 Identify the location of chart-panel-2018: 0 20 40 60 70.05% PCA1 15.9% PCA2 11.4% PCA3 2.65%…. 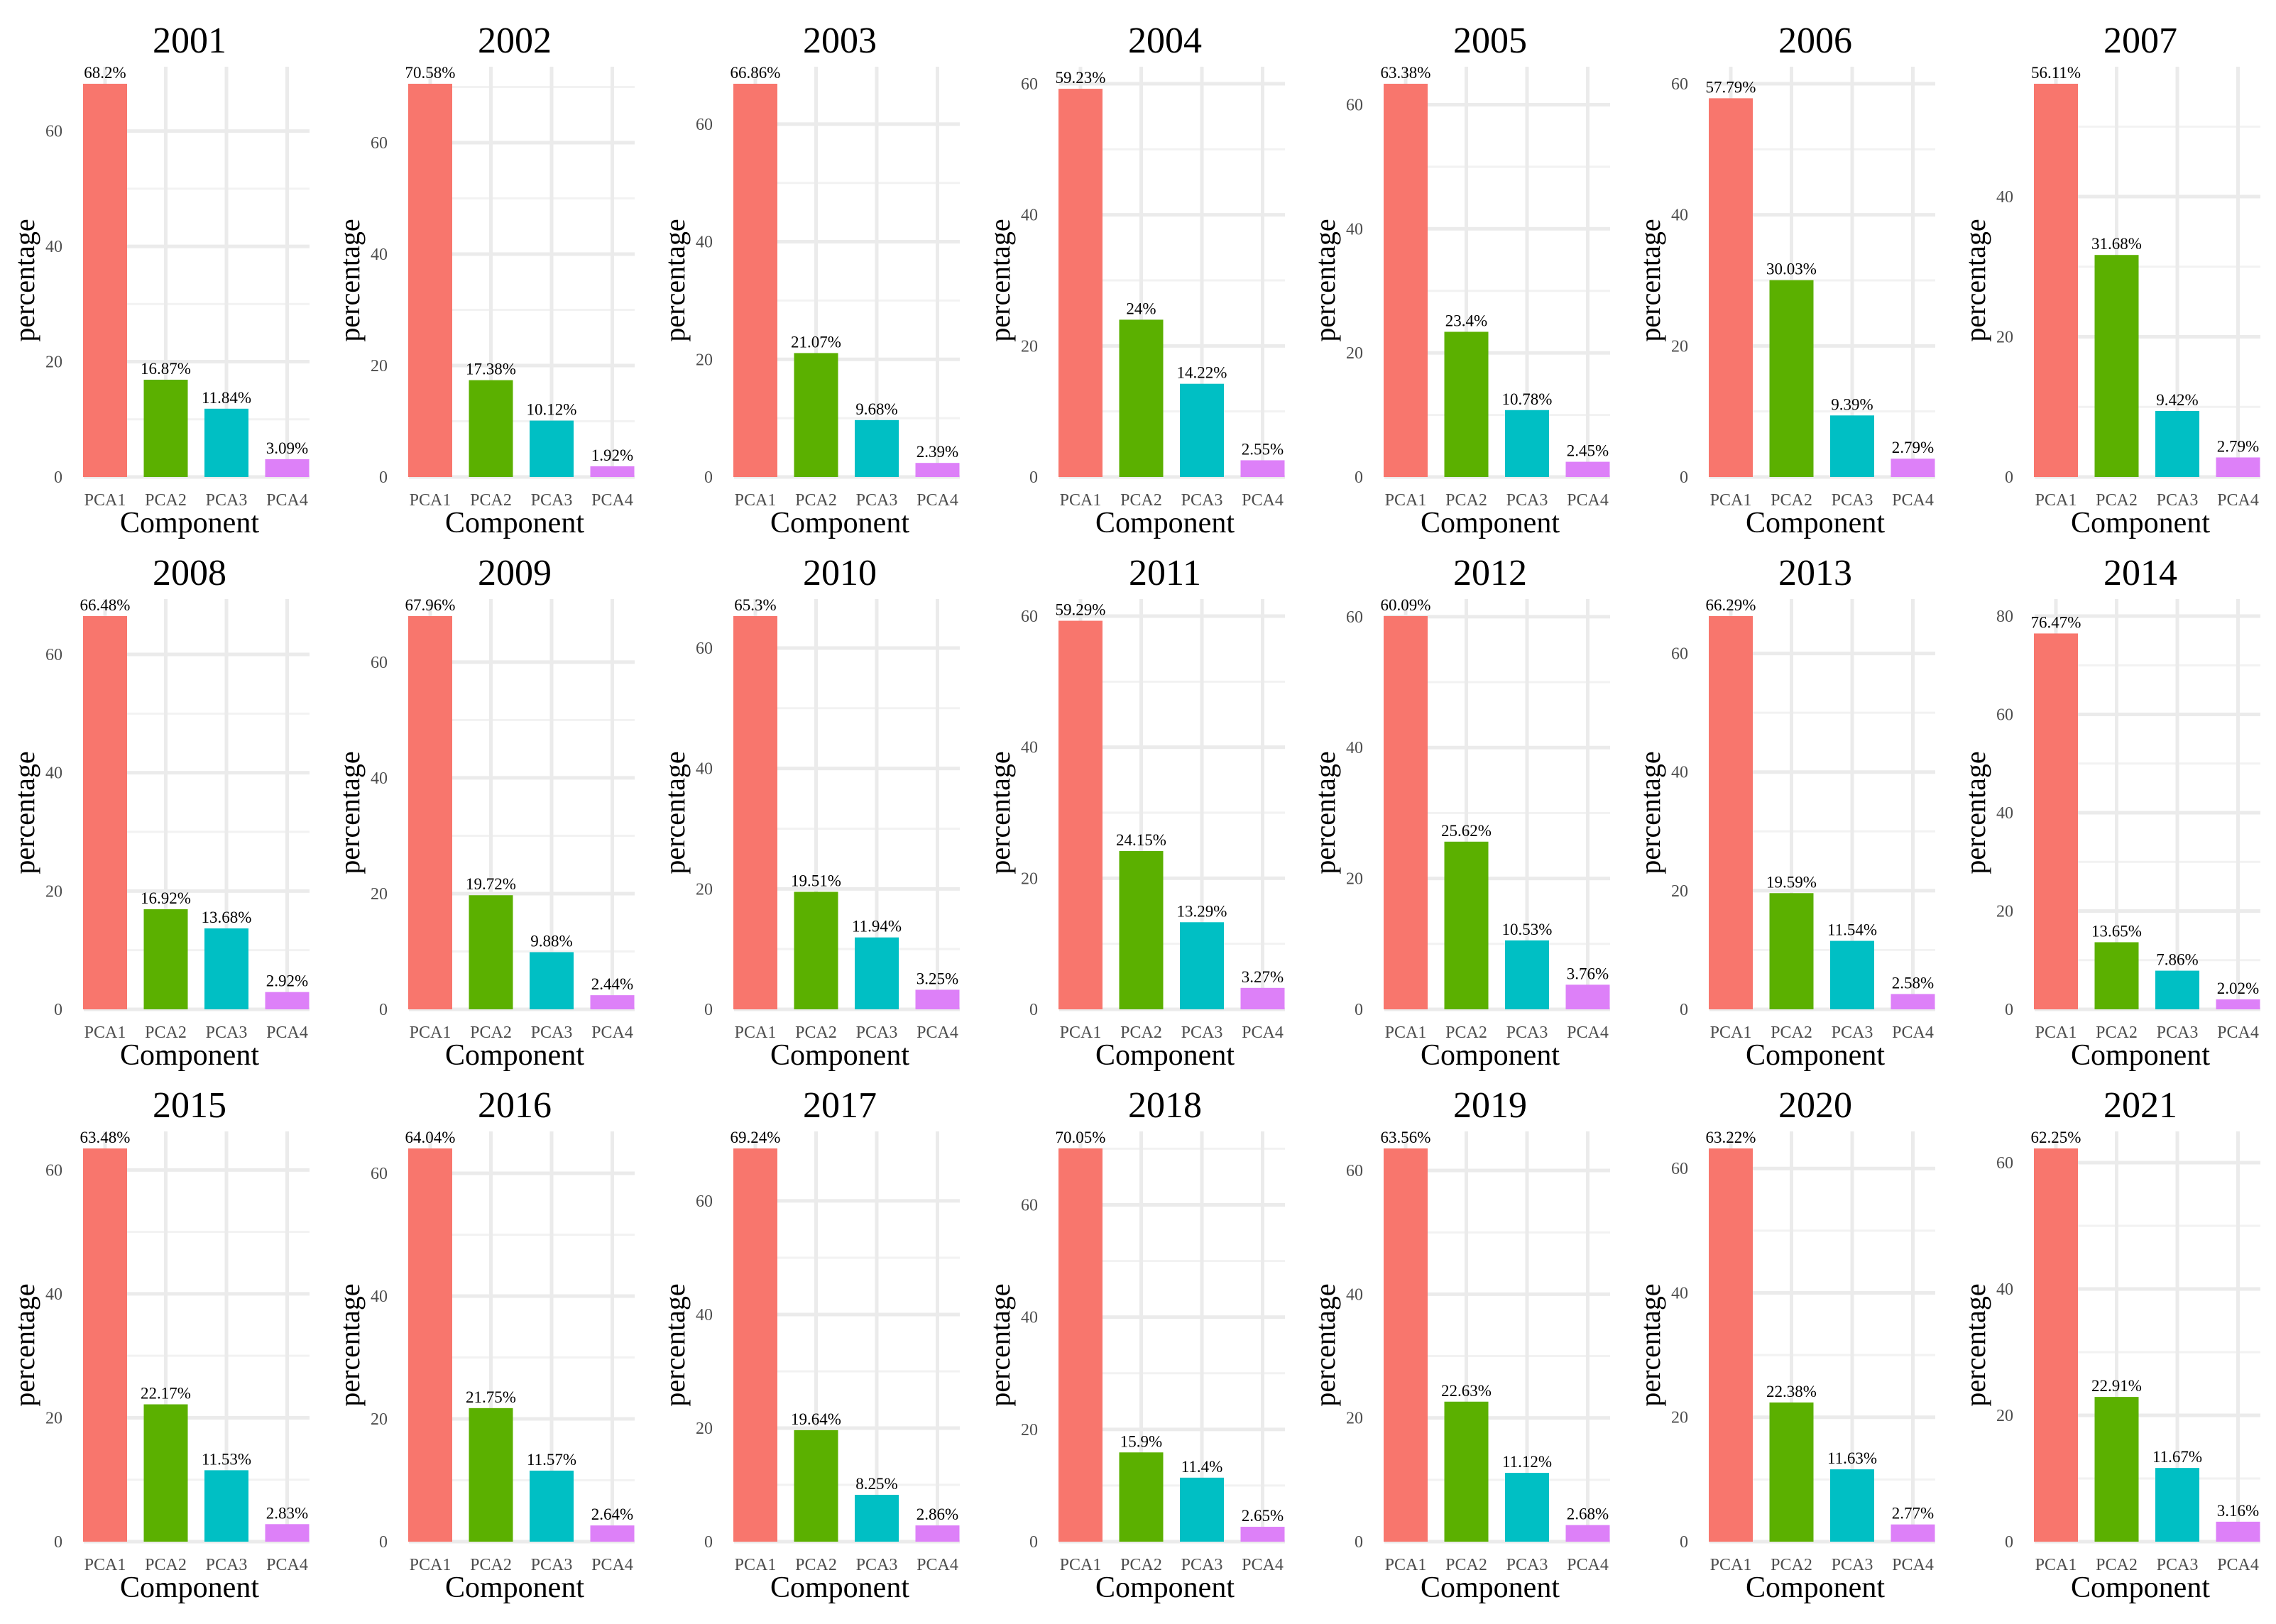
(1134, 1344).